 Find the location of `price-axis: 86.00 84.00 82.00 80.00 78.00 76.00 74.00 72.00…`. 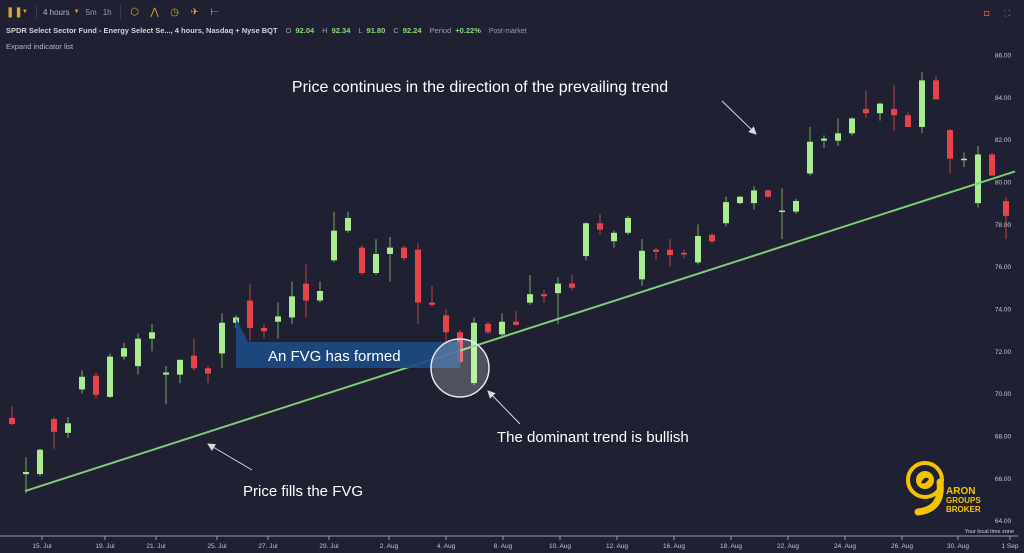

price-axis: 86.00 84.00 82.00 80.00 78.00 76.00 74.00 72.00… is located at coordinates (1003, 288).